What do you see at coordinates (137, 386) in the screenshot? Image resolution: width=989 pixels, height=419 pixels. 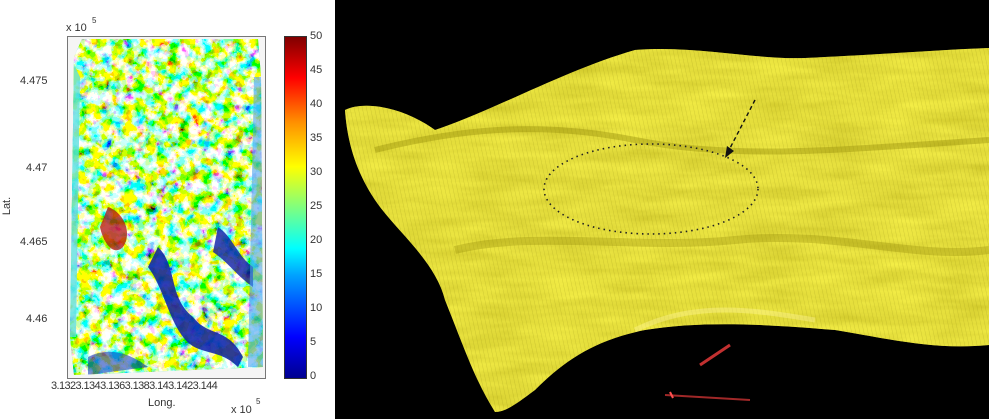 I see `x-tick-label: 3.138` at bounding box center [137, 386].